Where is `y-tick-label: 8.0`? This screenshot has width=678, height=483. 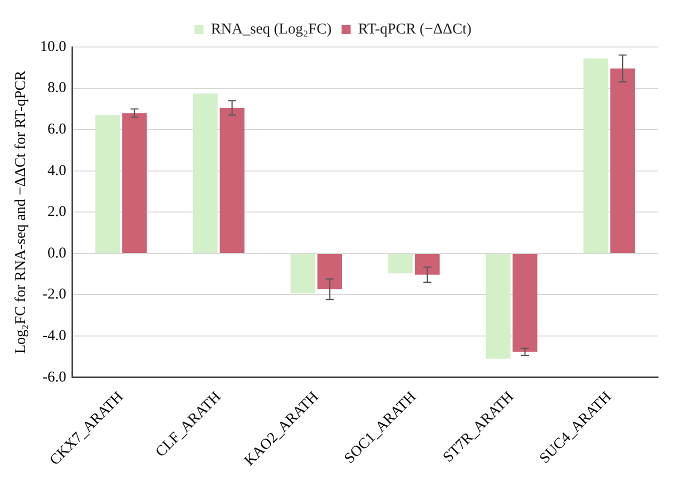 y-tick-label: 8.0 is located at coordinates (57, 88).